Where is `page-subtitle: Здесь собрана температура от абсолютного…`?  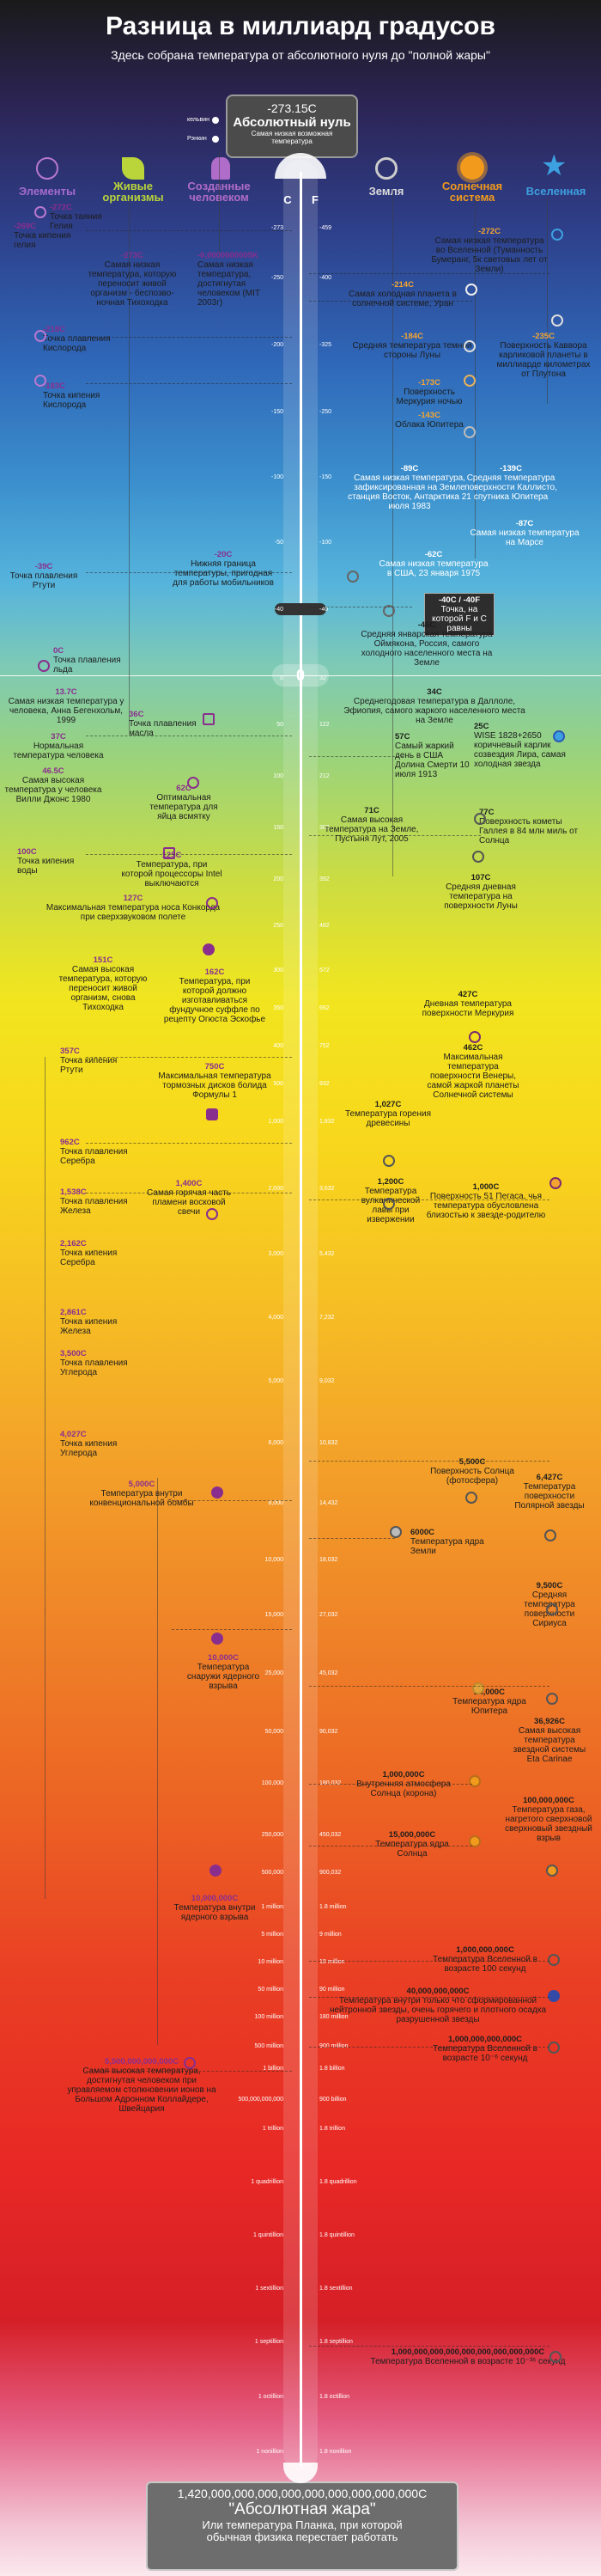
page-subtitle: Здесь собрана температура от абсолютного… is located at coordinates (300, 55).